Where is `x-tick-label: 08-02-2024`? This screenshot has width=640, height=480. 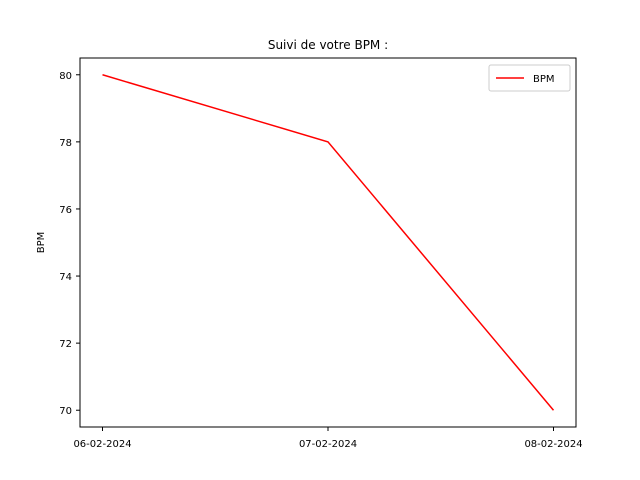 x-tick-label: 08-02-2024 is located at coordinates (553, 444).